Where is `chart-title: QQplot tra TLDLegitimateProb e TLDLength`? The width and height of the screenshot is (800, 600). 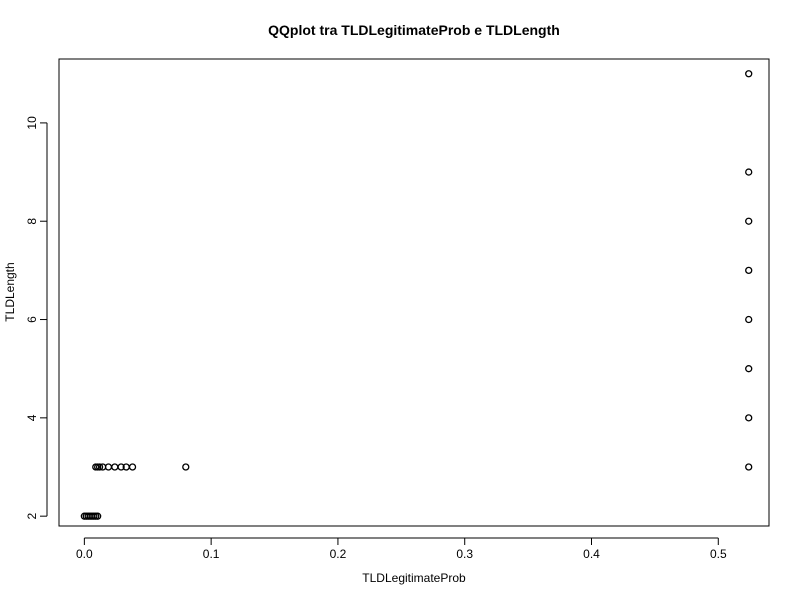
chart-title: QQplot tra TLDLegitimateProb e TLDLength is located at coordinates (414, 30).